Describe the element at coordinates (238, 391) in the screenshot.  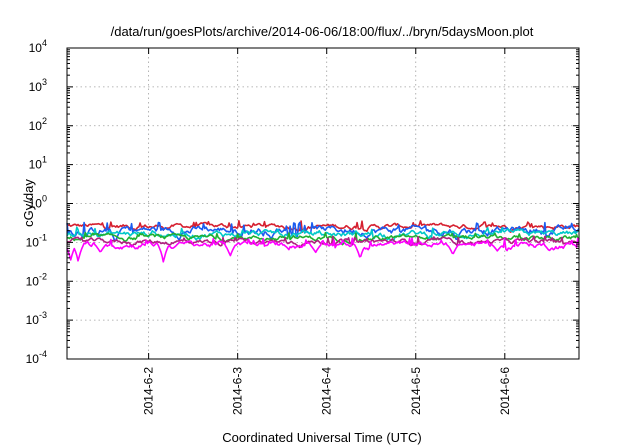
I see `x-tick-label: 2014-6-3` at that location.